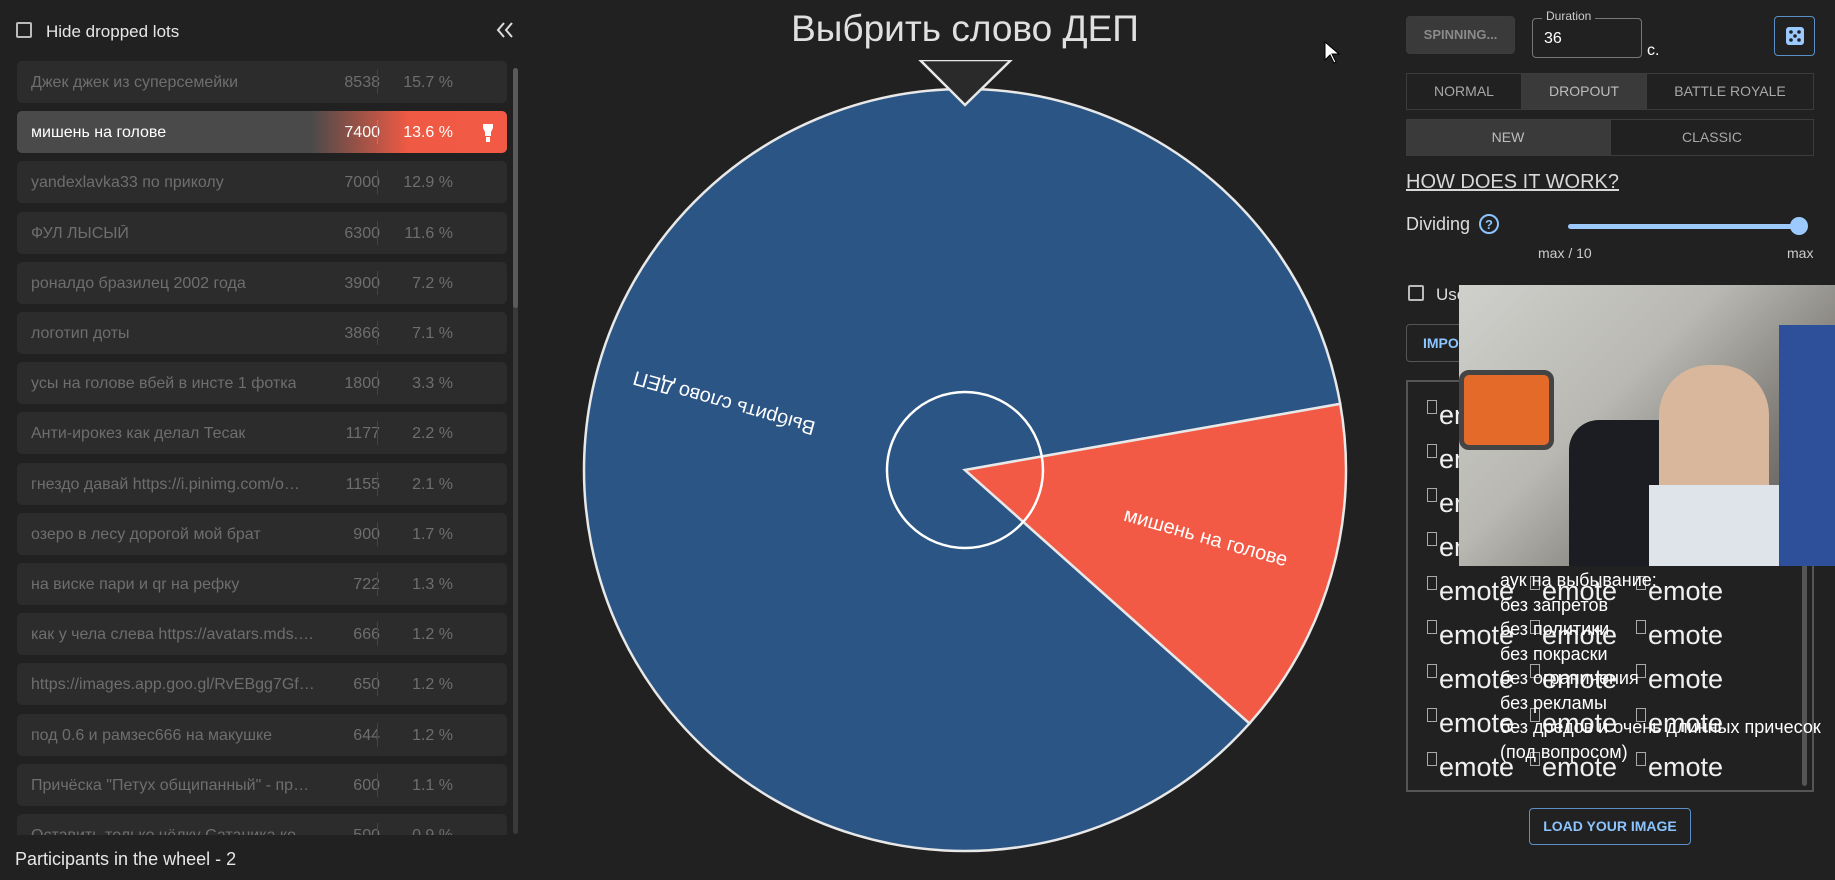 Image resolution: width=1835 pixels, height=880 pixels. What do you see at coordinates (432, 333) in the screenshot?
I see `lot-percent: 7.1 %` at bounding box center [432, 333].